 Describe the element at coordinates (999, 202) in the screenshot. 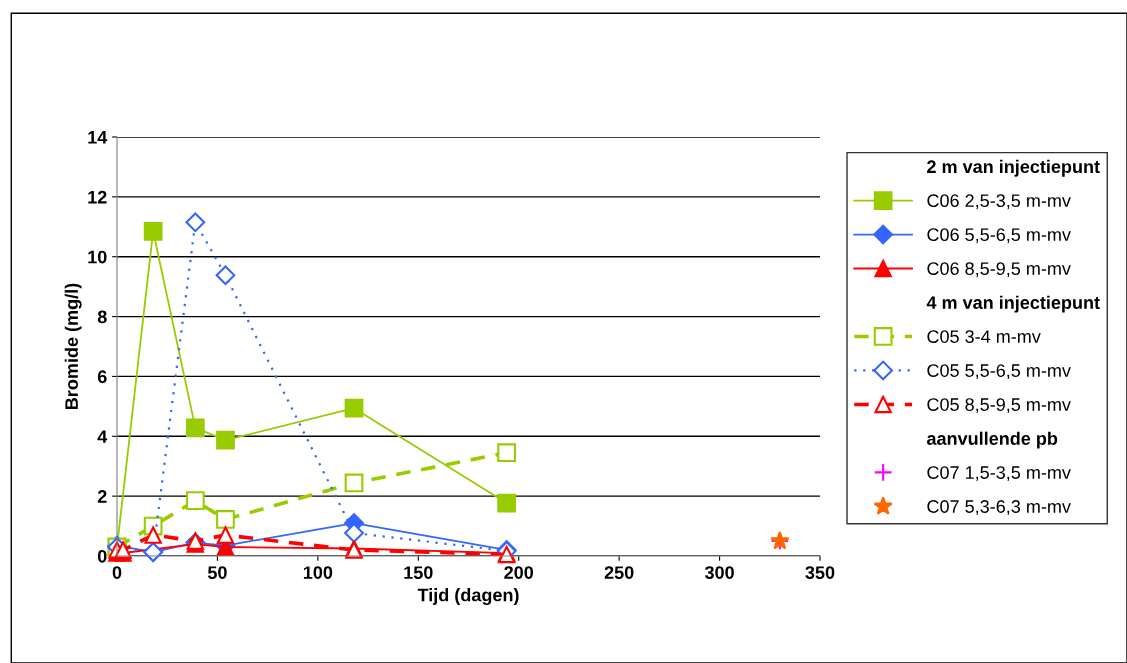

I see `legend-label: C06 2,5-3,5 m-mv` at that location.